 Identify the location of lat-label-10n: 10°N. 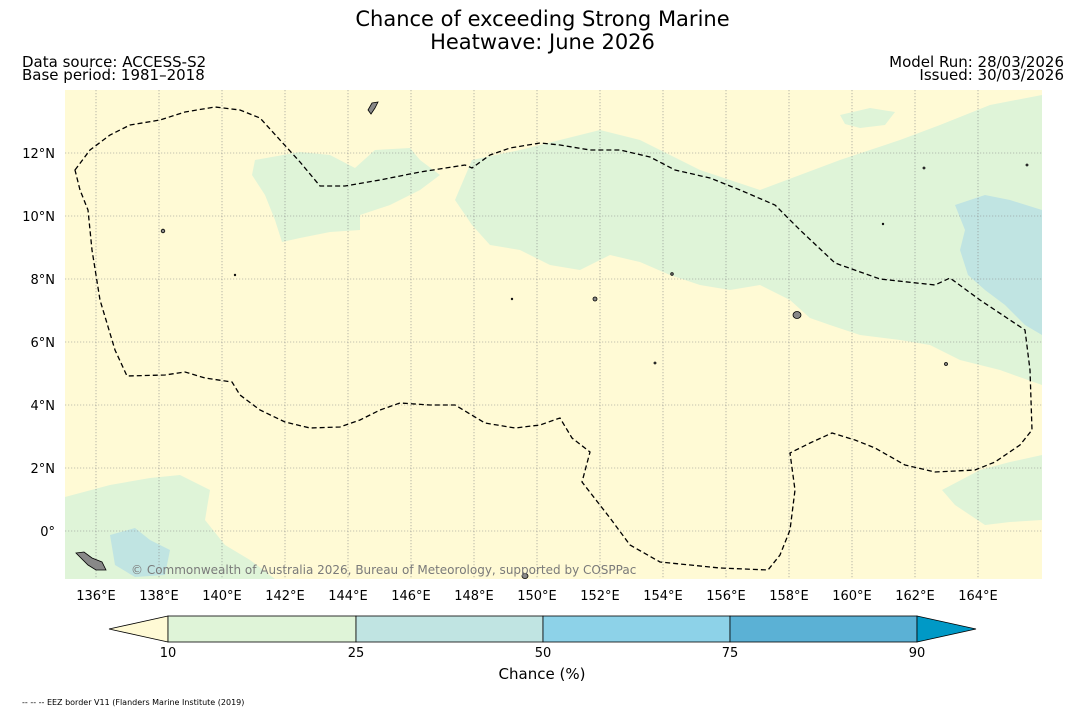
(38, 217).